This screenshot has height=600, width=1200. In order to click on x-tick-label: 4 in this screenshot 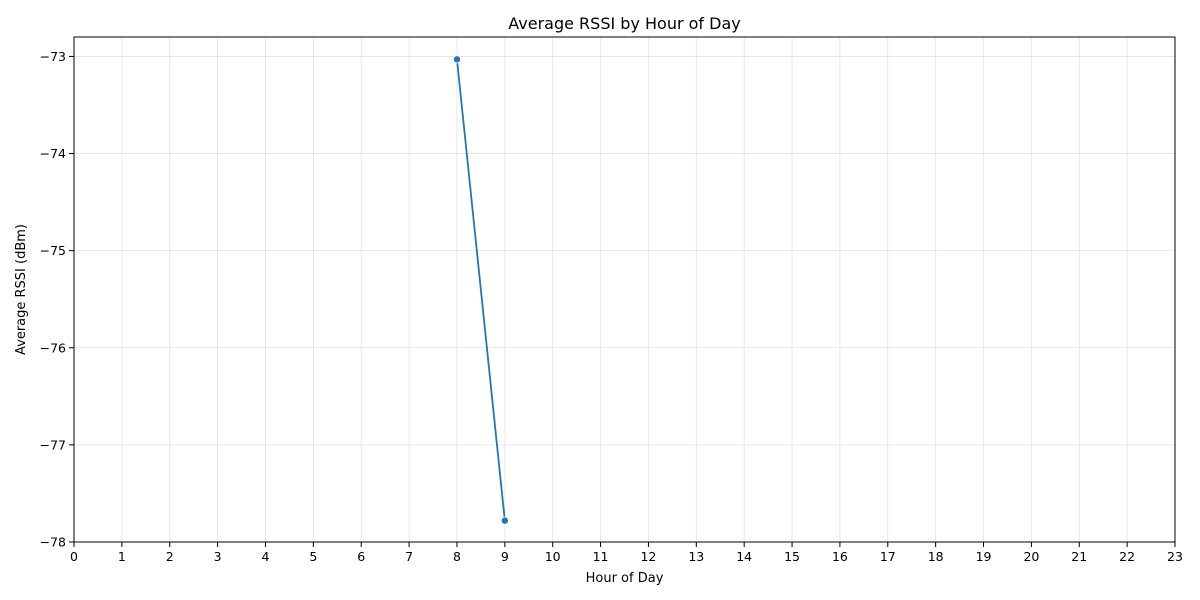, I will do `click(266, 556)`.